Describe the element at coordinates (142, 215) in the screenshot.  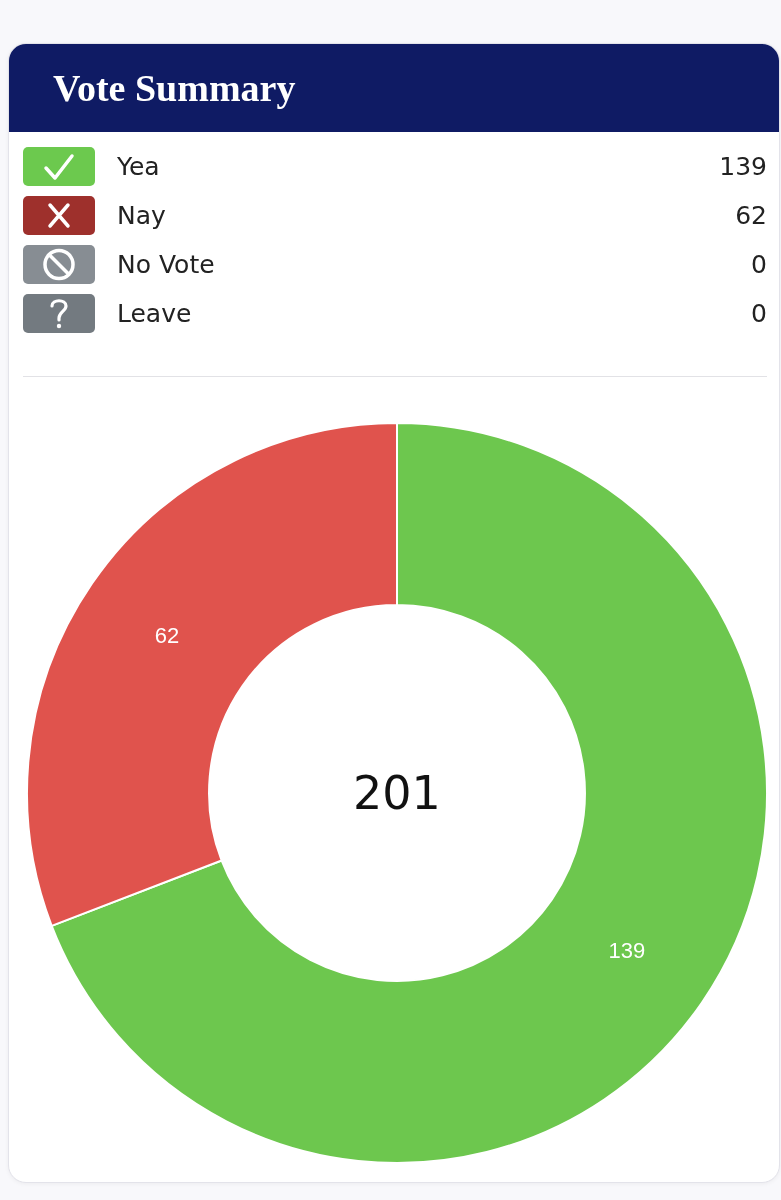
I see `category-label: Nay` at that location.